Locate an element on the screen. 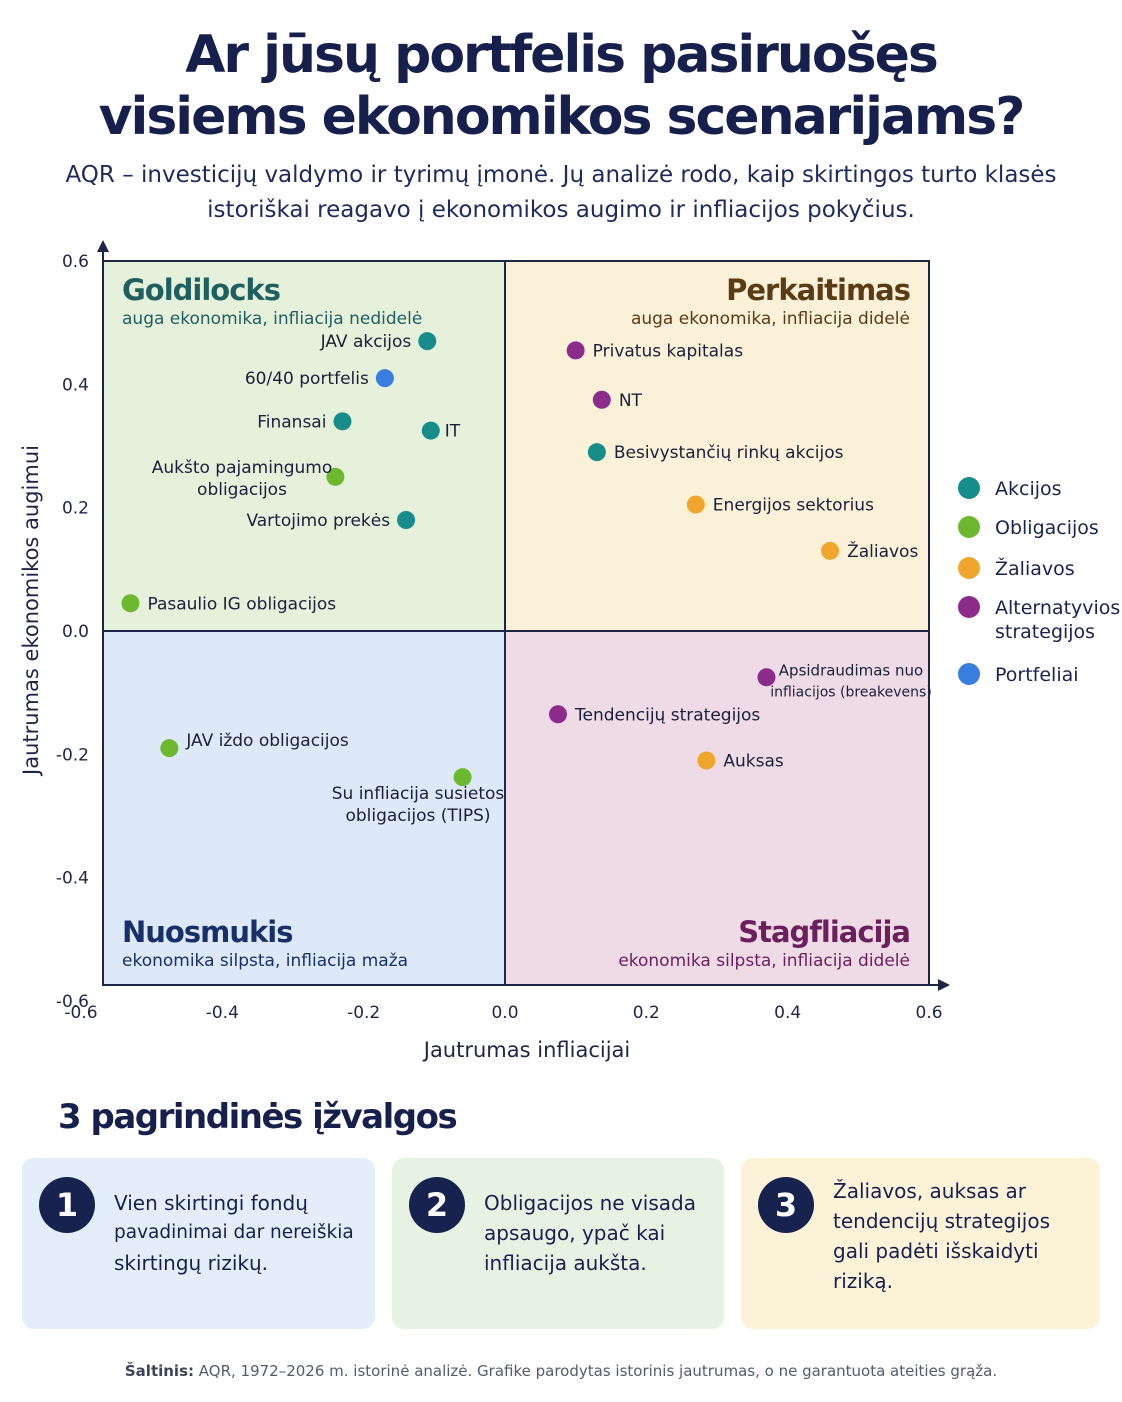 The image size is (1122, 1402). legend-label: Alternatyvios is located at coordinates (1057, 608).